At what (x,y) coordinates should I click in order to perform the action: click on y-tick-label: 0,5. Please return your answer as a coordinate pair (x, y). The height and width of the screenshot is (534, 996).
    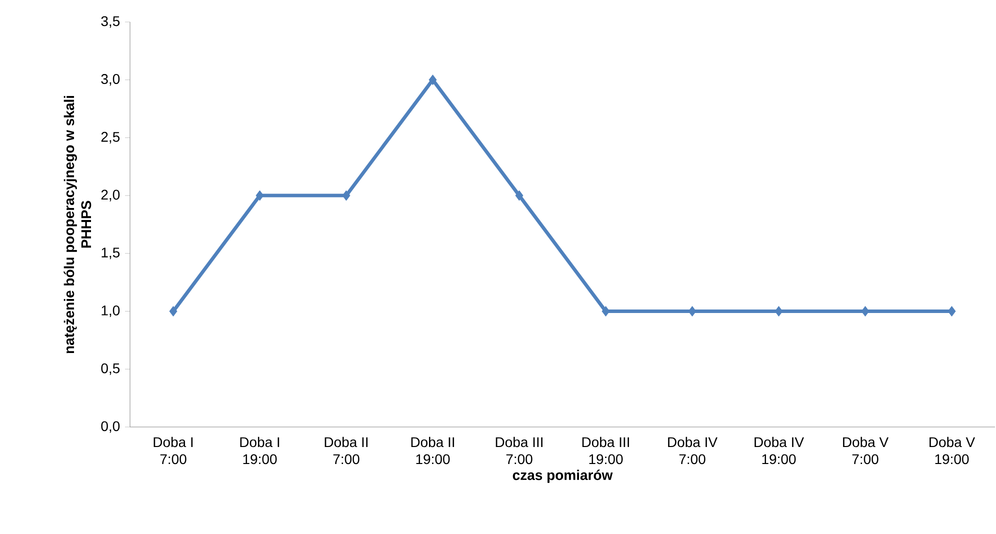
    Looking at the image, I should click on (110, 369).